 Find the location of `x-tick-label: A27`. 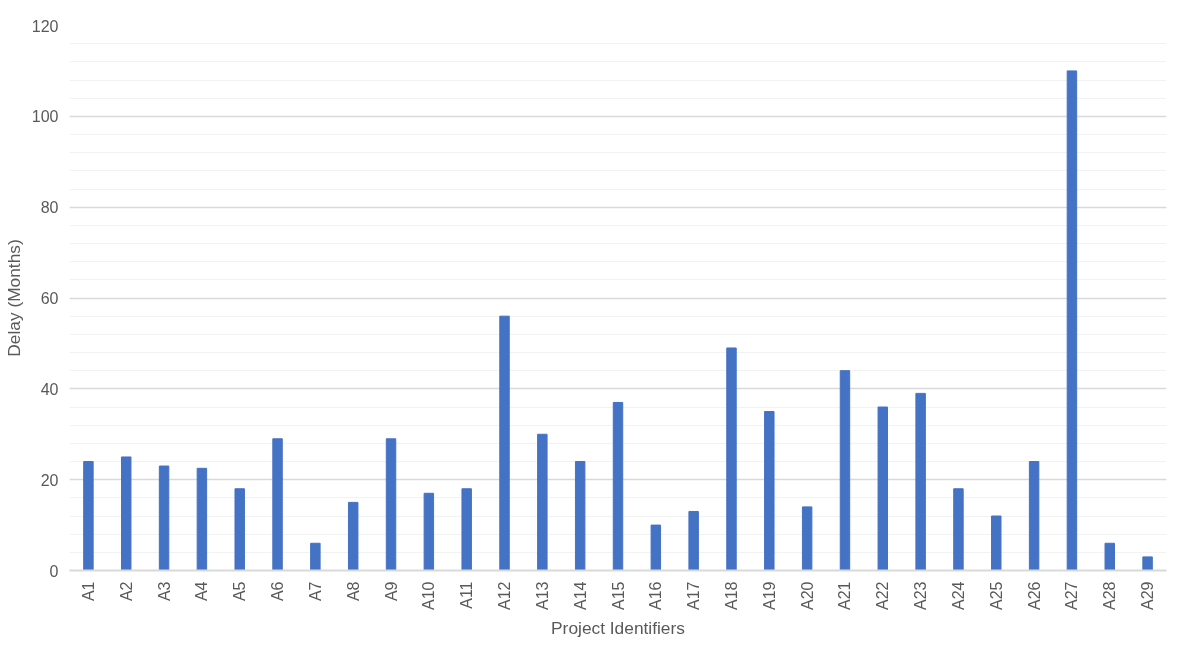

x-tick-label: A27 is located at coordinates (1072, 595).